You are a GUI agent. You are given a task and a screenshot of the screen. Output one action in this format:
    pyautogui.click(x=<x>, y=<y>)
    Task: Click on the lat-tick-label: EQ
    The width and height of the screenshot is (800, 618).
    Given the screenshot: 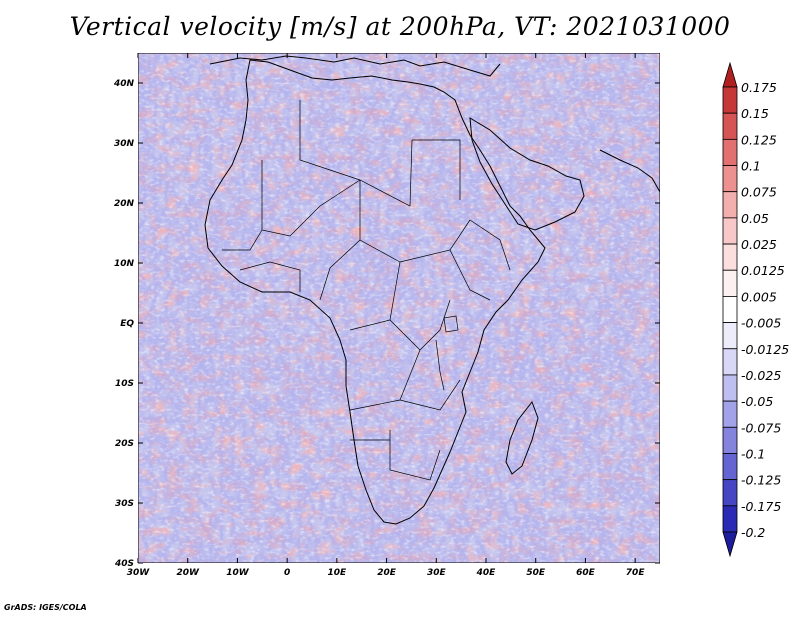 What is the action you would take?
    pyautogui.click(x=127, y=324)
    